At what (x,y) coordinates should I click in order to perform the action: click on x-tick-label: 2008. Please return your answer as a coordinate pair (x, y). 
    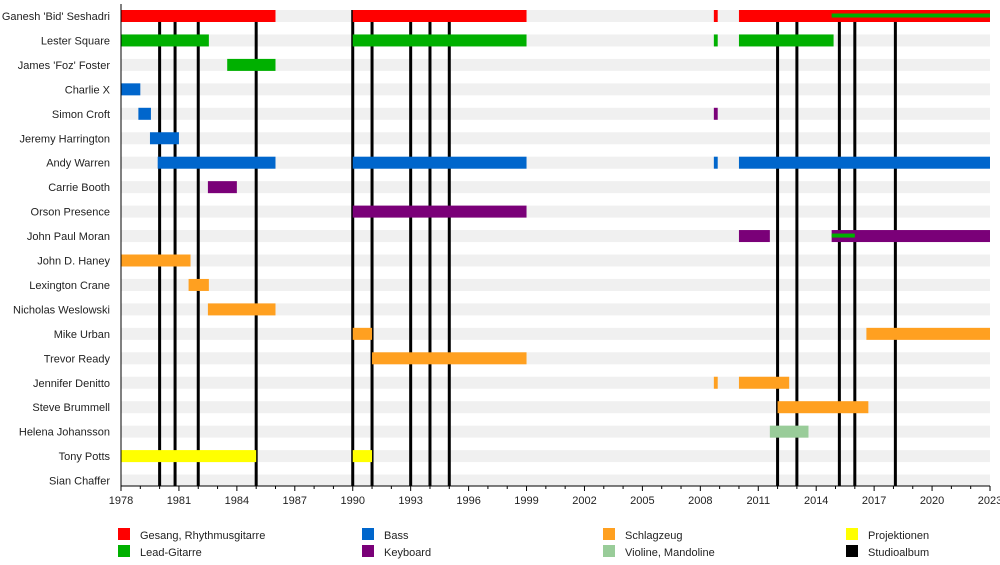
    Looking at the image, I should click on (700, 501).